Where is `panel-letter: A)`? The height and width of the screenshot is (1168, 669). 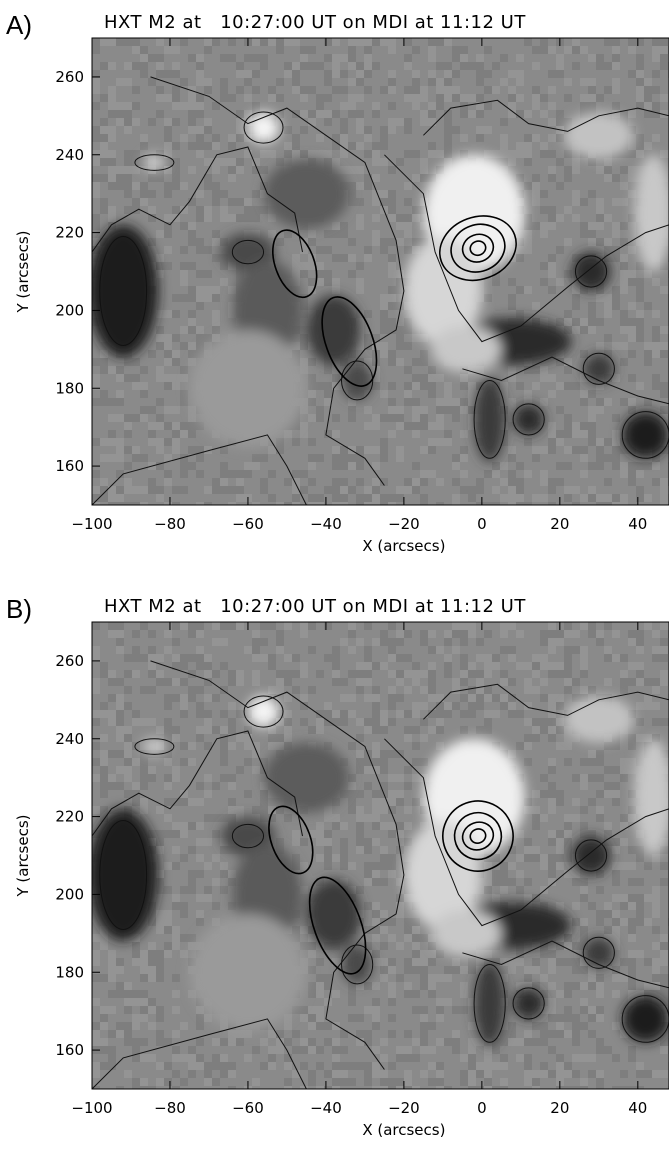
panel-letter: A) is located at coordinates (19, 25).